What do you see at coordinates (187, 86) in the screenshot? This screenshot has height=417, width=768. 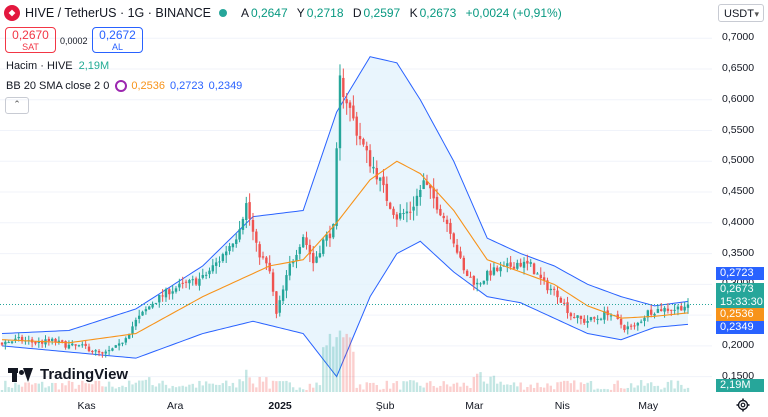 I see `bb-upper-value: 0,2723` at bounding box center [187, 86].